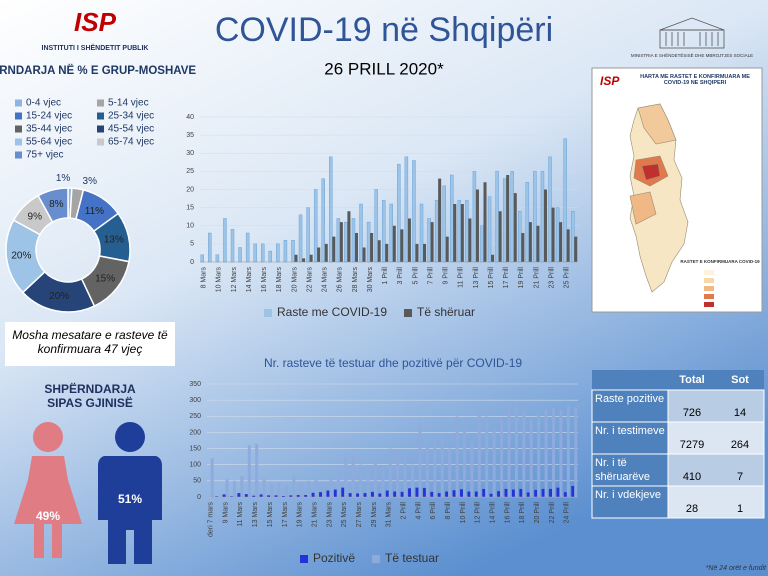 This screenshot has width=768, height=576. Describe the element at coordinates (630, 431) in the screenshot. I see `row-label: Nr. i testimeve` at that location.